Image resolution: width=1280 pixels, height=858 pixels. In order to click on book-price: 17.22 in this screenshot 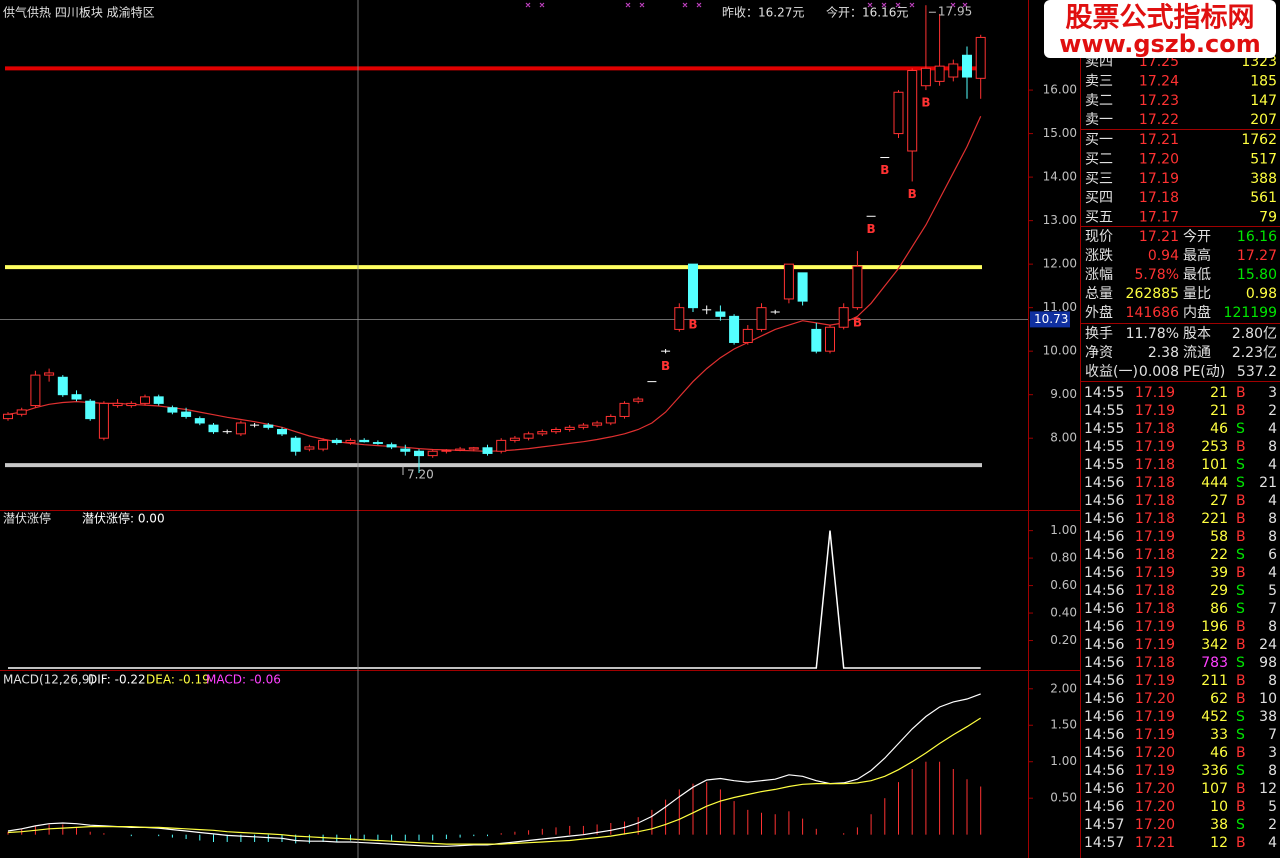, I will do `click(1159, 120)`.